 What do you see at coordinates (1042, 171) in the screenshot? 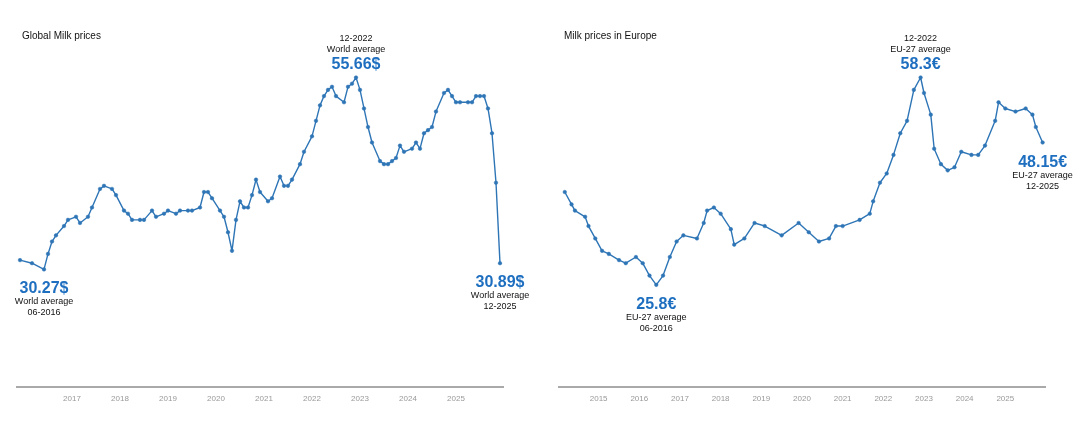
I see `annotation: 48.15€ EU-27 average 12-2025` at bounding box center [1042, 171].